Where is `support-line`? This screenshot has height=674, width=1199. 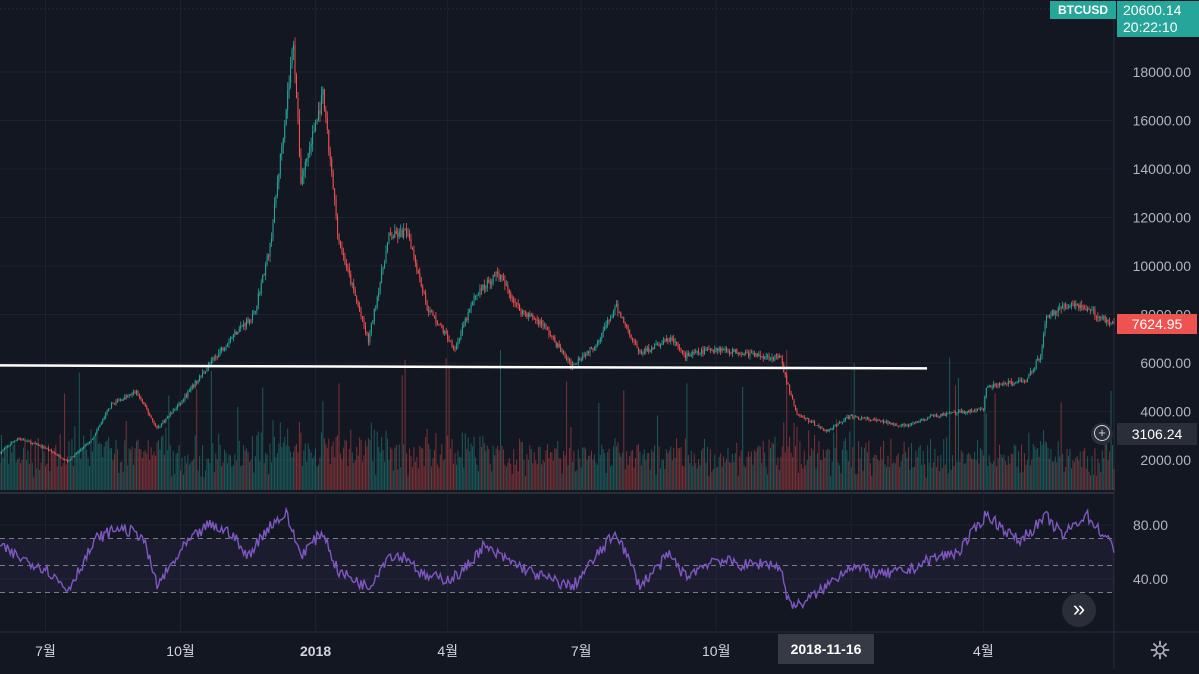 support-line is located at coordinates (464, 367).